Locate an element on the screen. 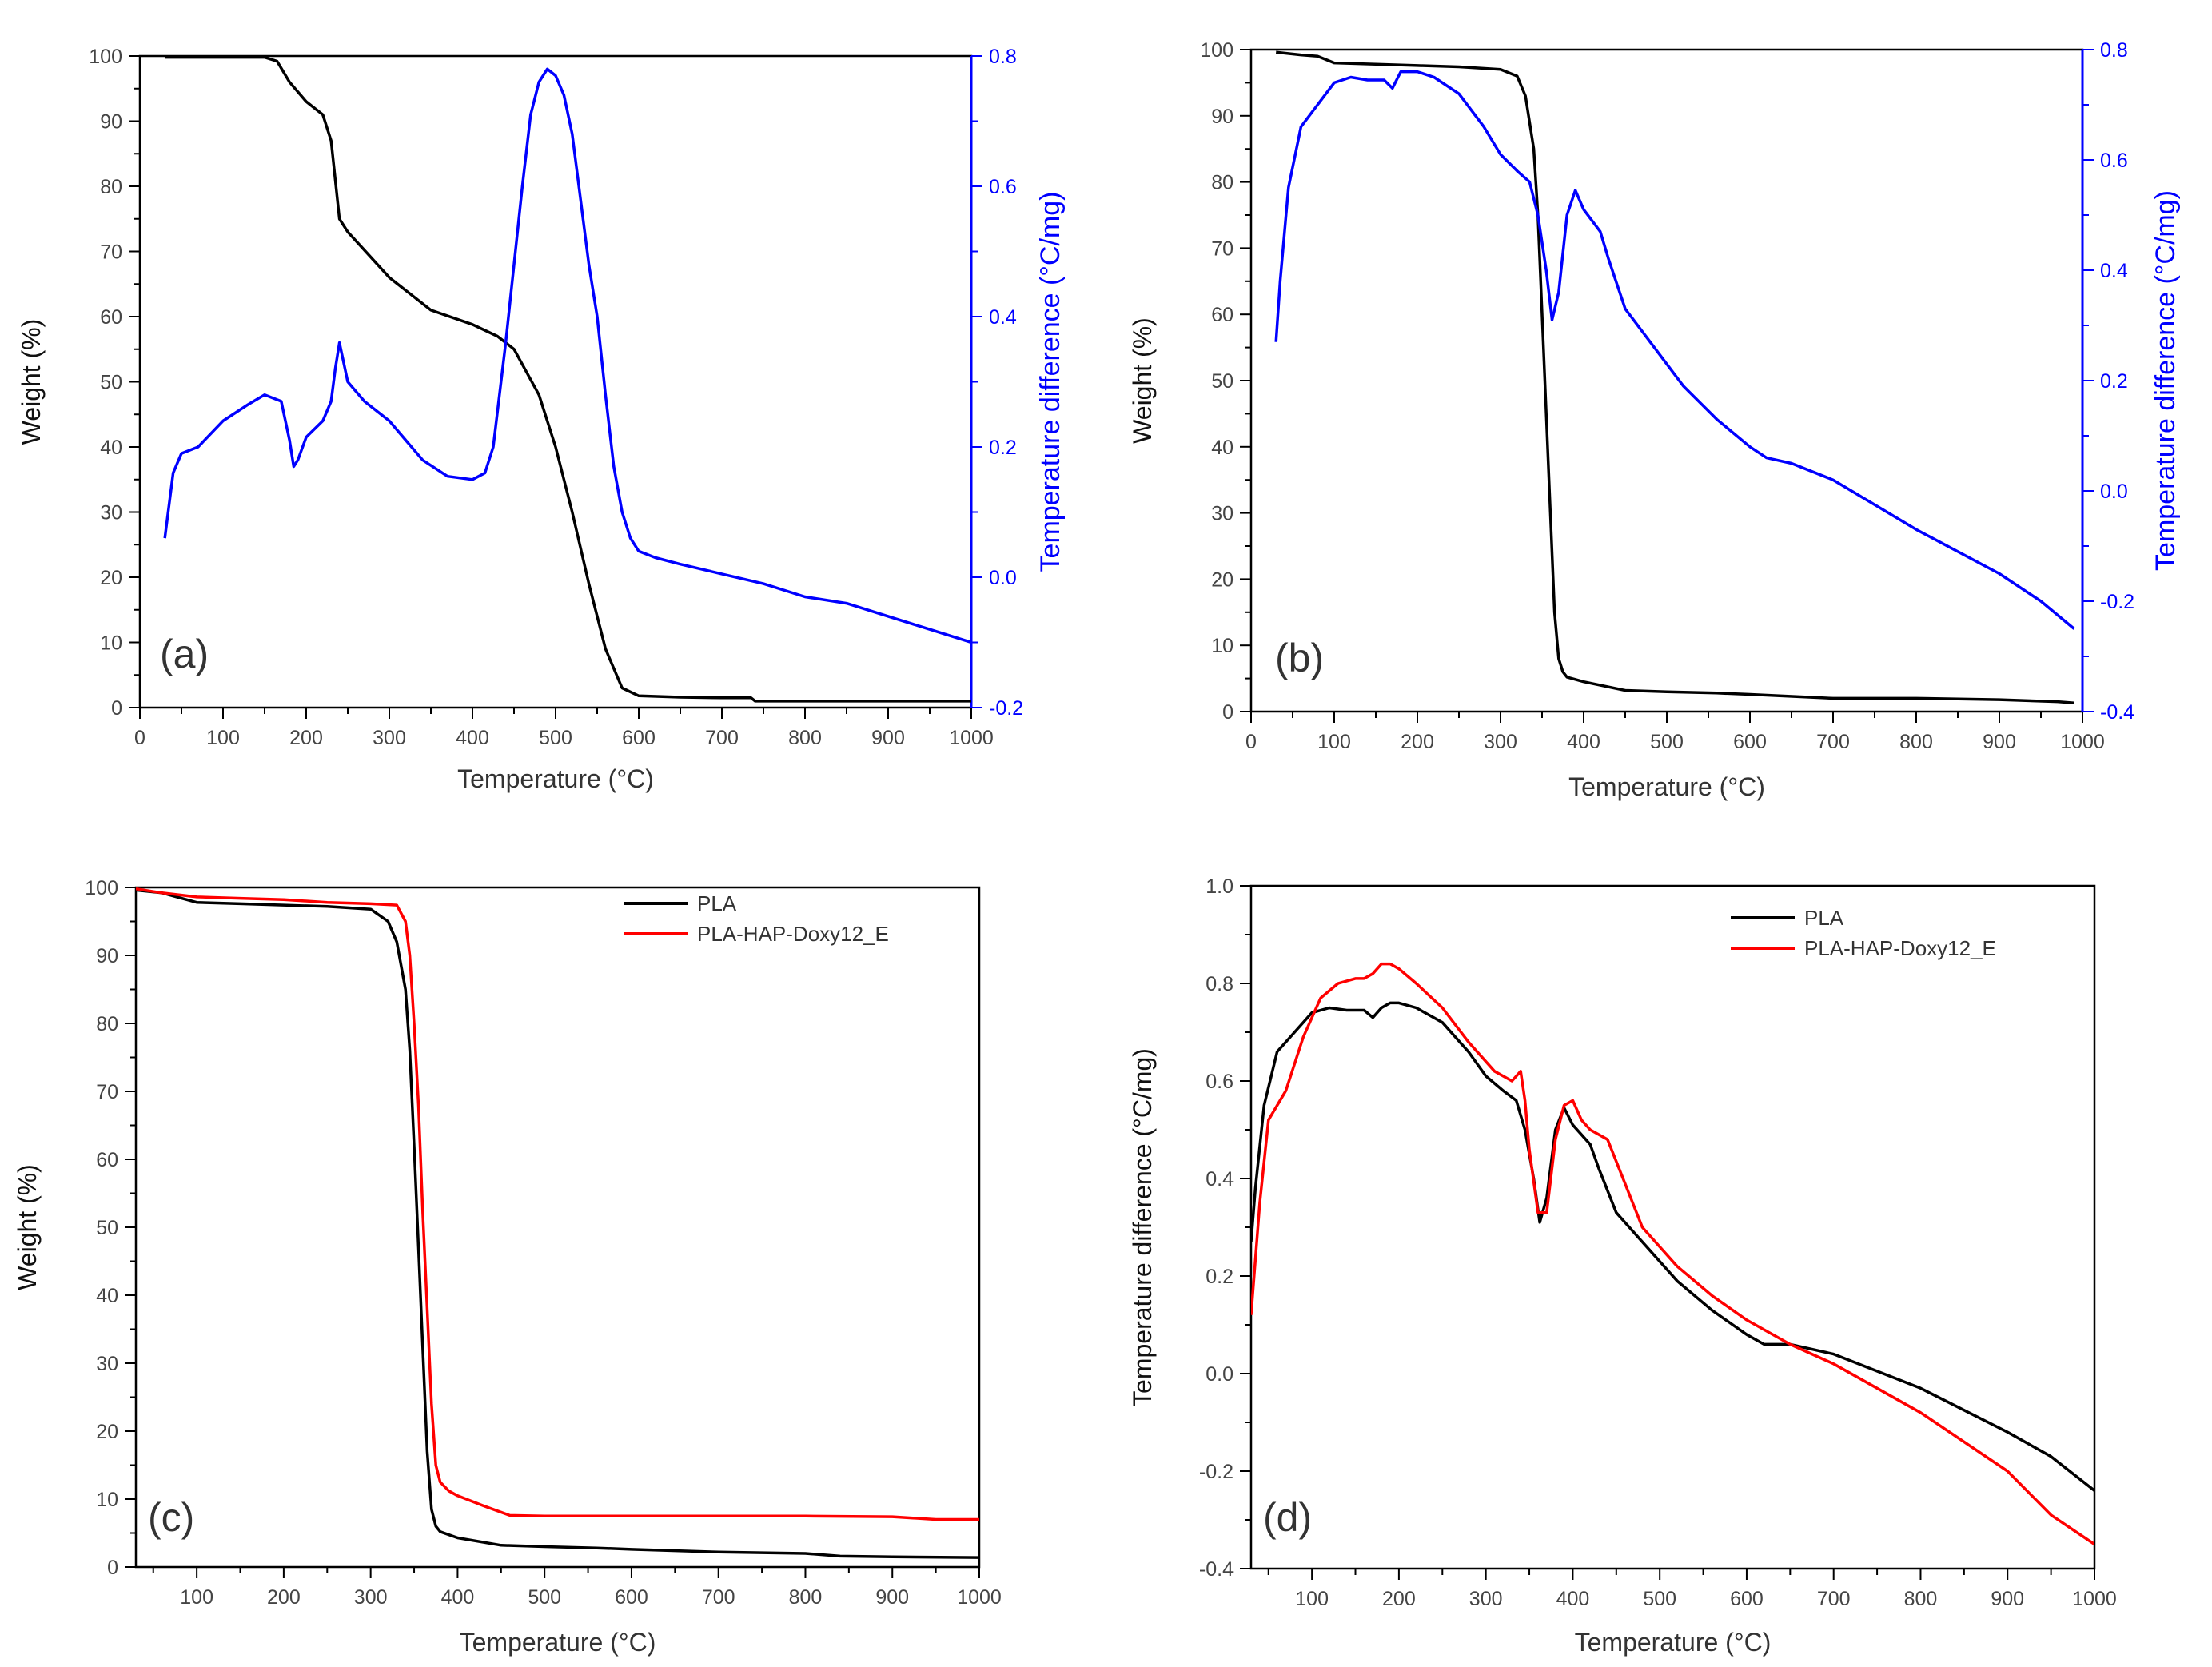  y-tick-label: 90 is located at coordinates (111, 122).